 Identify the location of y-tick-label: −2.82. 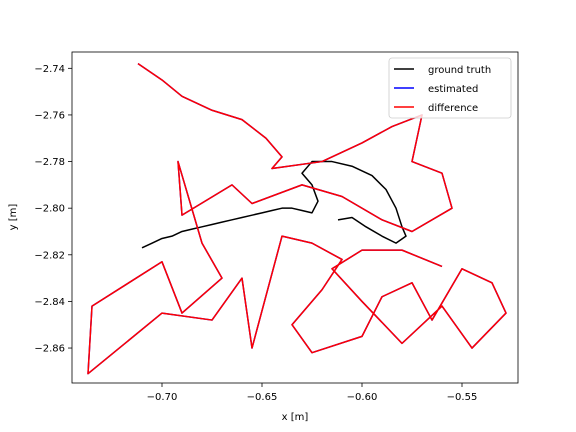
(49, 255).